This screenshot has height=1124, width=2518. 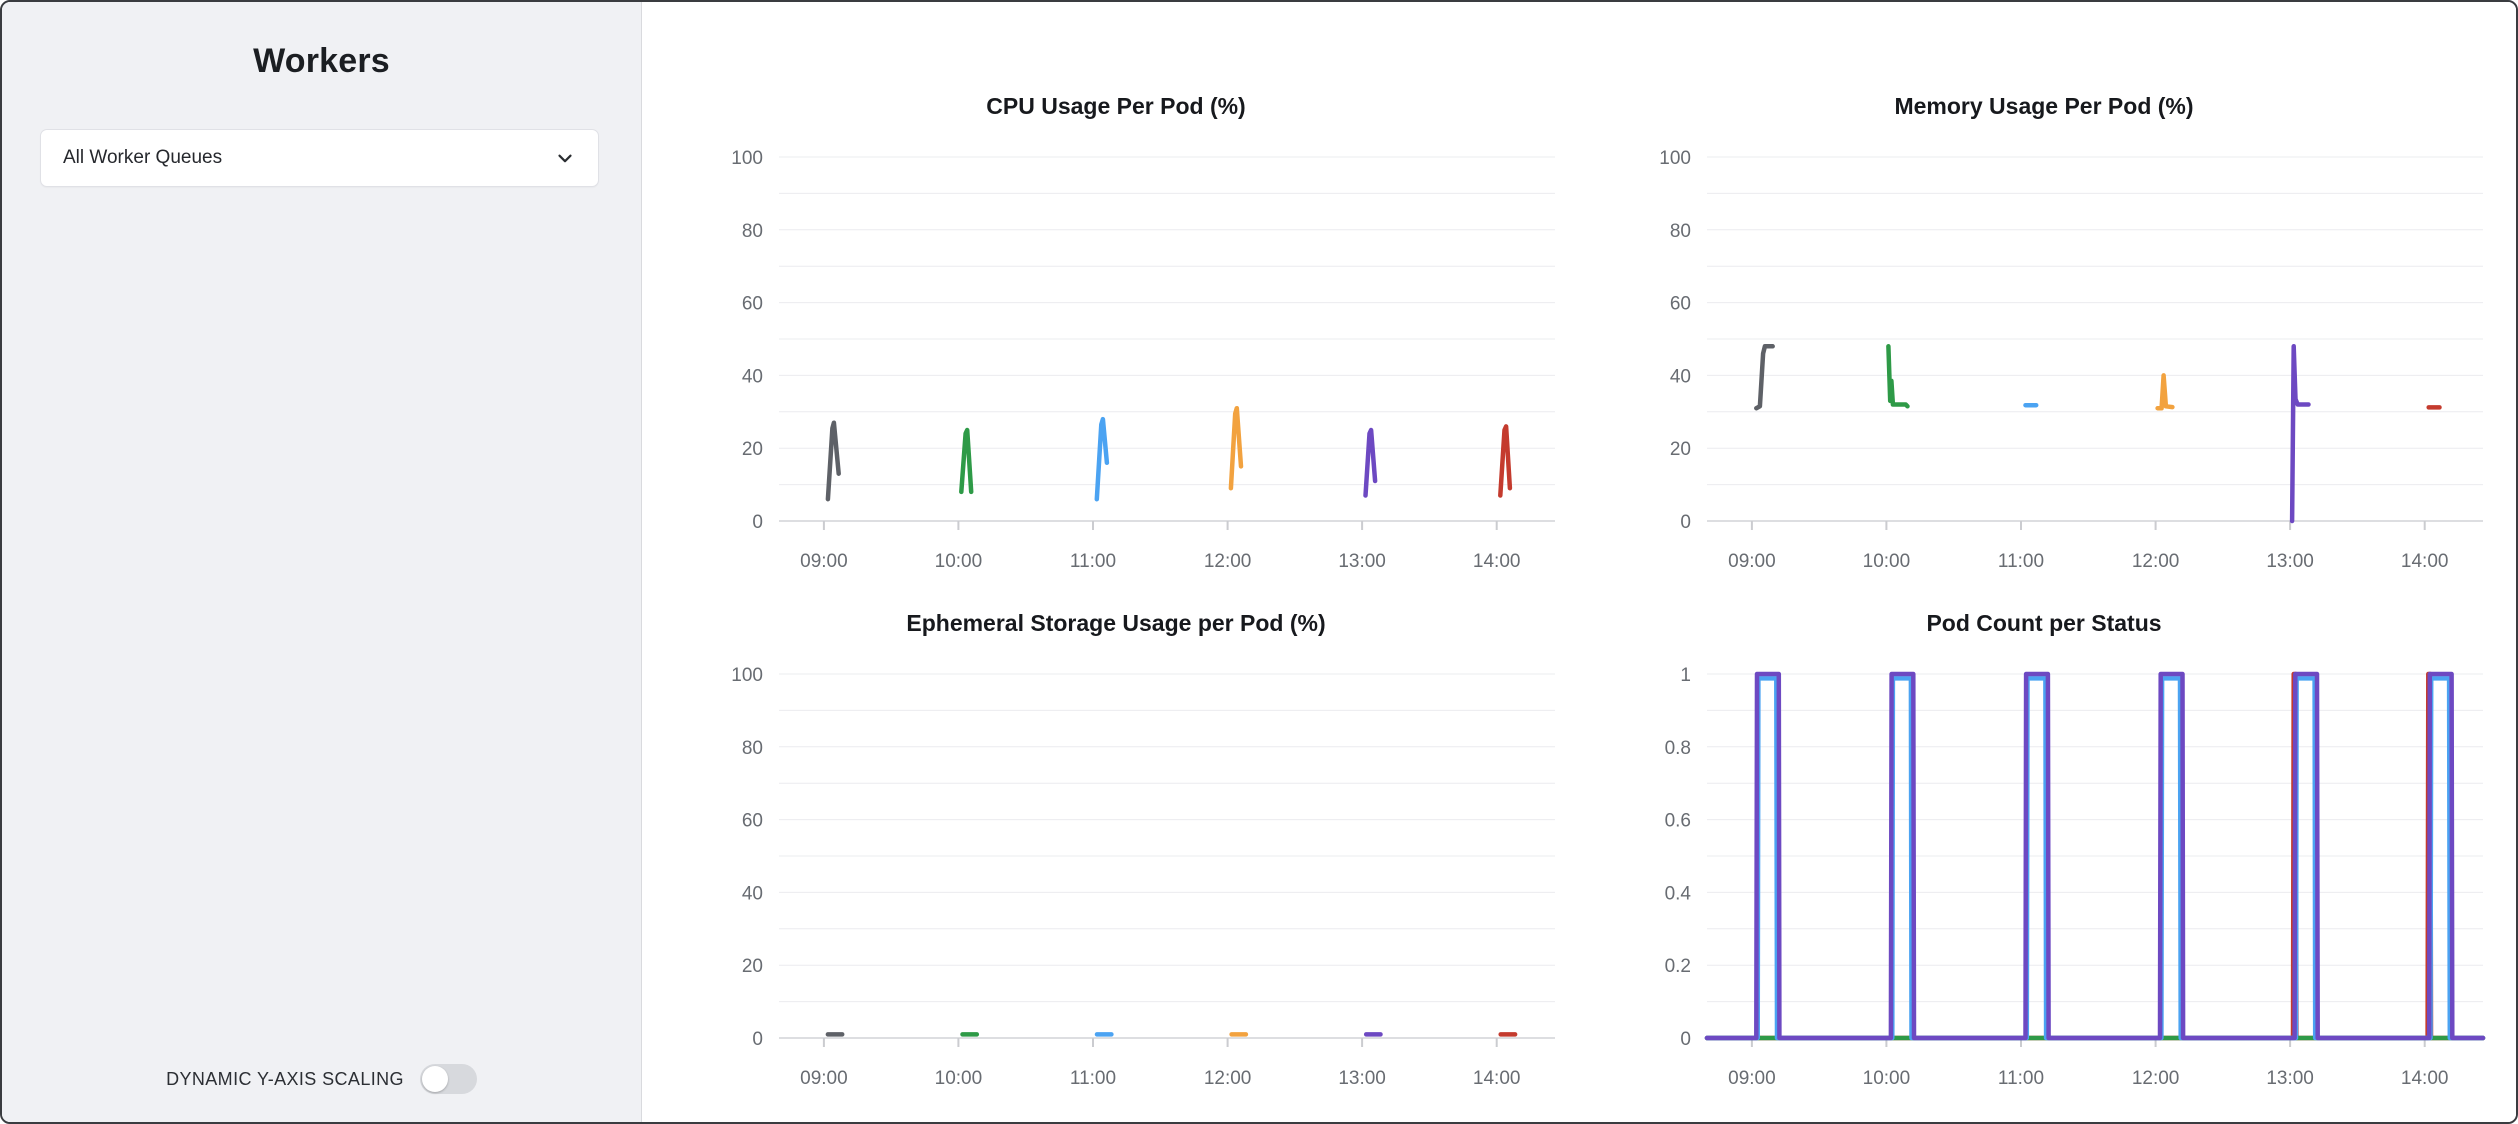 What do you see at coordinates (2044, 623) in the screenshot?
I see `chart-title-pod-count: Pod Count per Status` at bounding box center [2044, 623].